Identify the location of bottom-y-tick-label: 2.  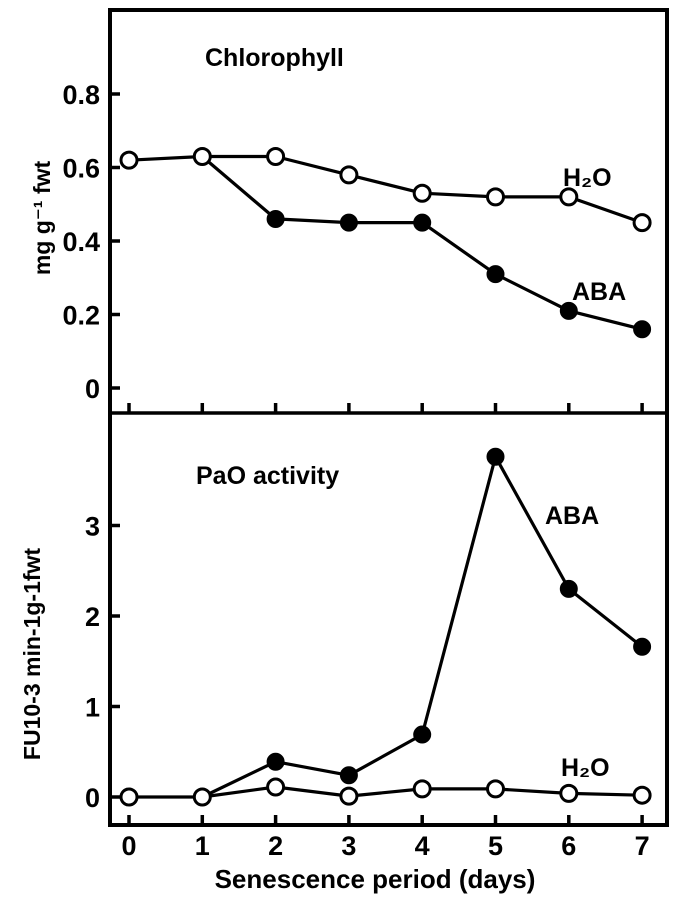
(92, 617).